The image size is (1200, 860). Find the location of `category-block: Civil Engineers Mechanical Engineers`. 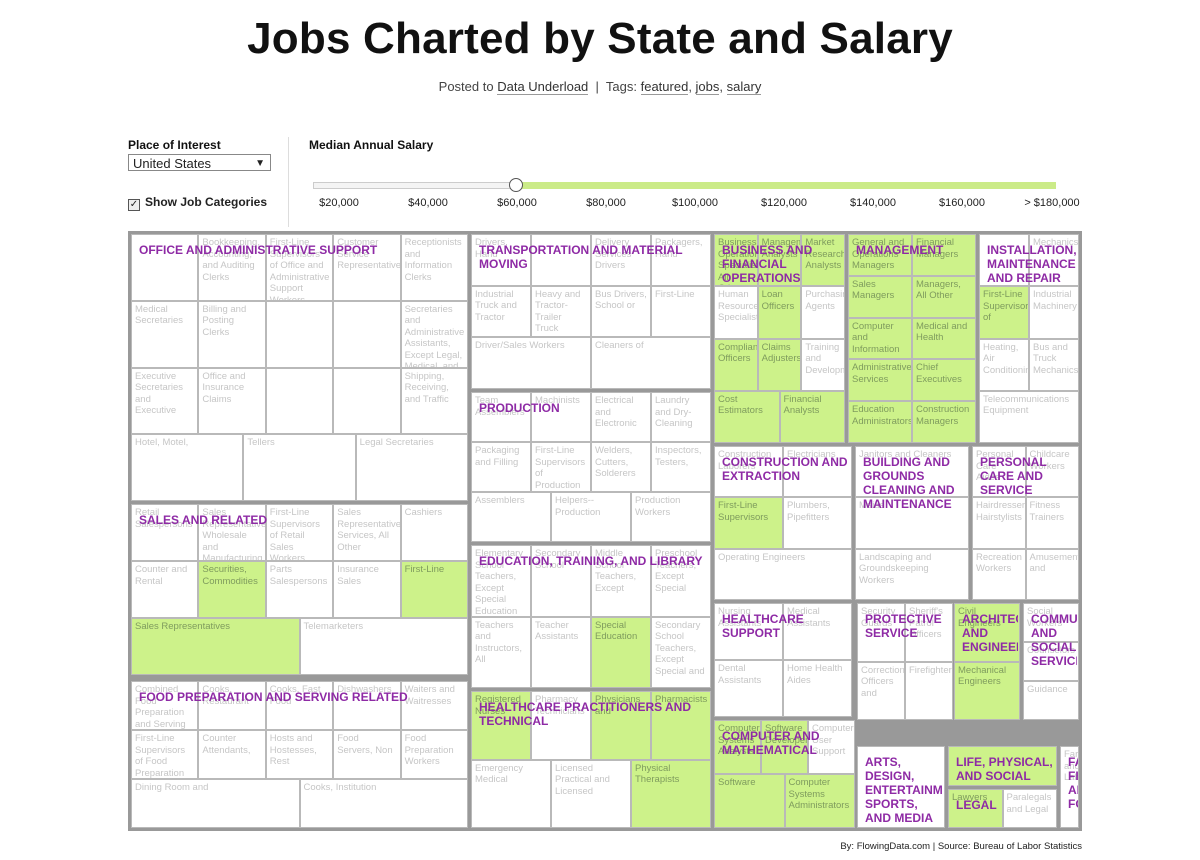

category-block: Civil Engineers Mechanical Engineers is located at coordinates (987, 661).